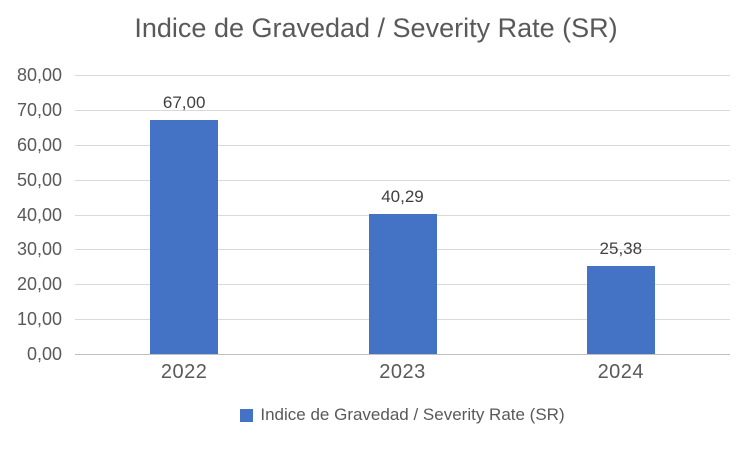  What do you see at coordinates (44, 354) in the screenshot?
I see `y-axis-tick-label: 0,00` at bounding box center [44, 354].